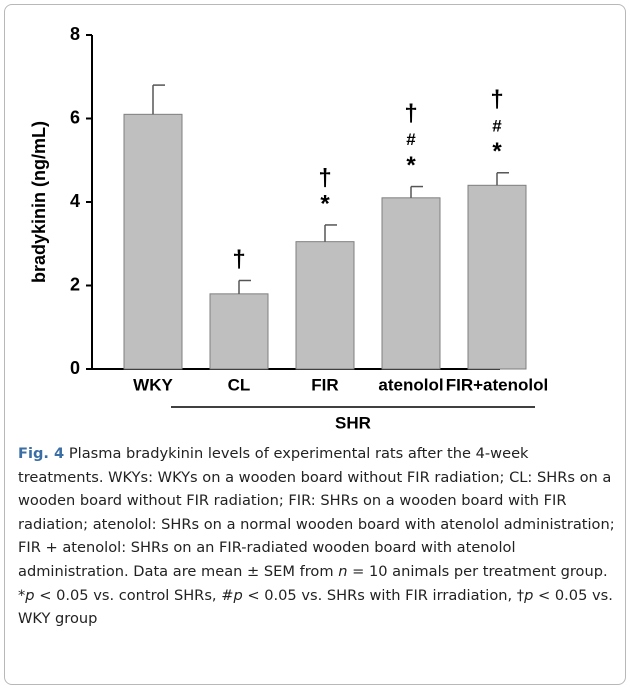  What do you see at coordinates (134, 595) in the screenshot?
I see `caption-text: < 0.05 vs. control SHRs, #` at bounding box center [134, 595].